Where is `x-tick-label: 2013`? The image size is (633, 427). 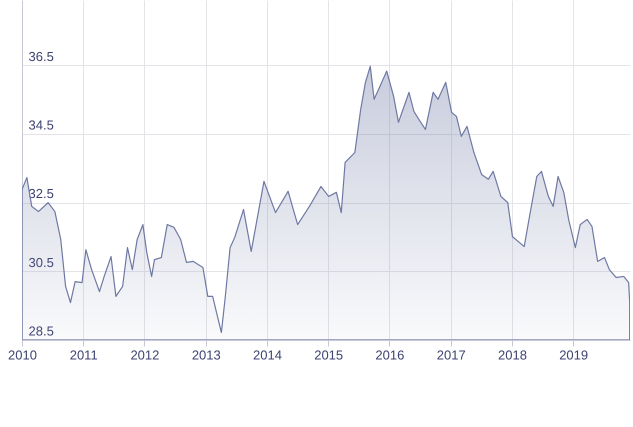
x-tick-label: 2013 is located at coordinates (206, 355).